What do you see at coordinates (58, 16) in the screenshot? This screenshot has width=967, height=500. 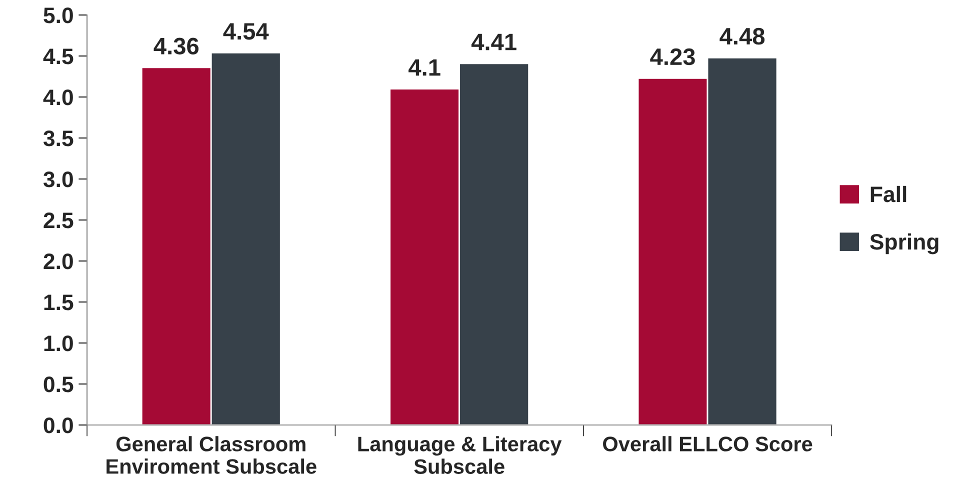 I see `y-tick-label: 5.0` at bounding box center [58, 16].